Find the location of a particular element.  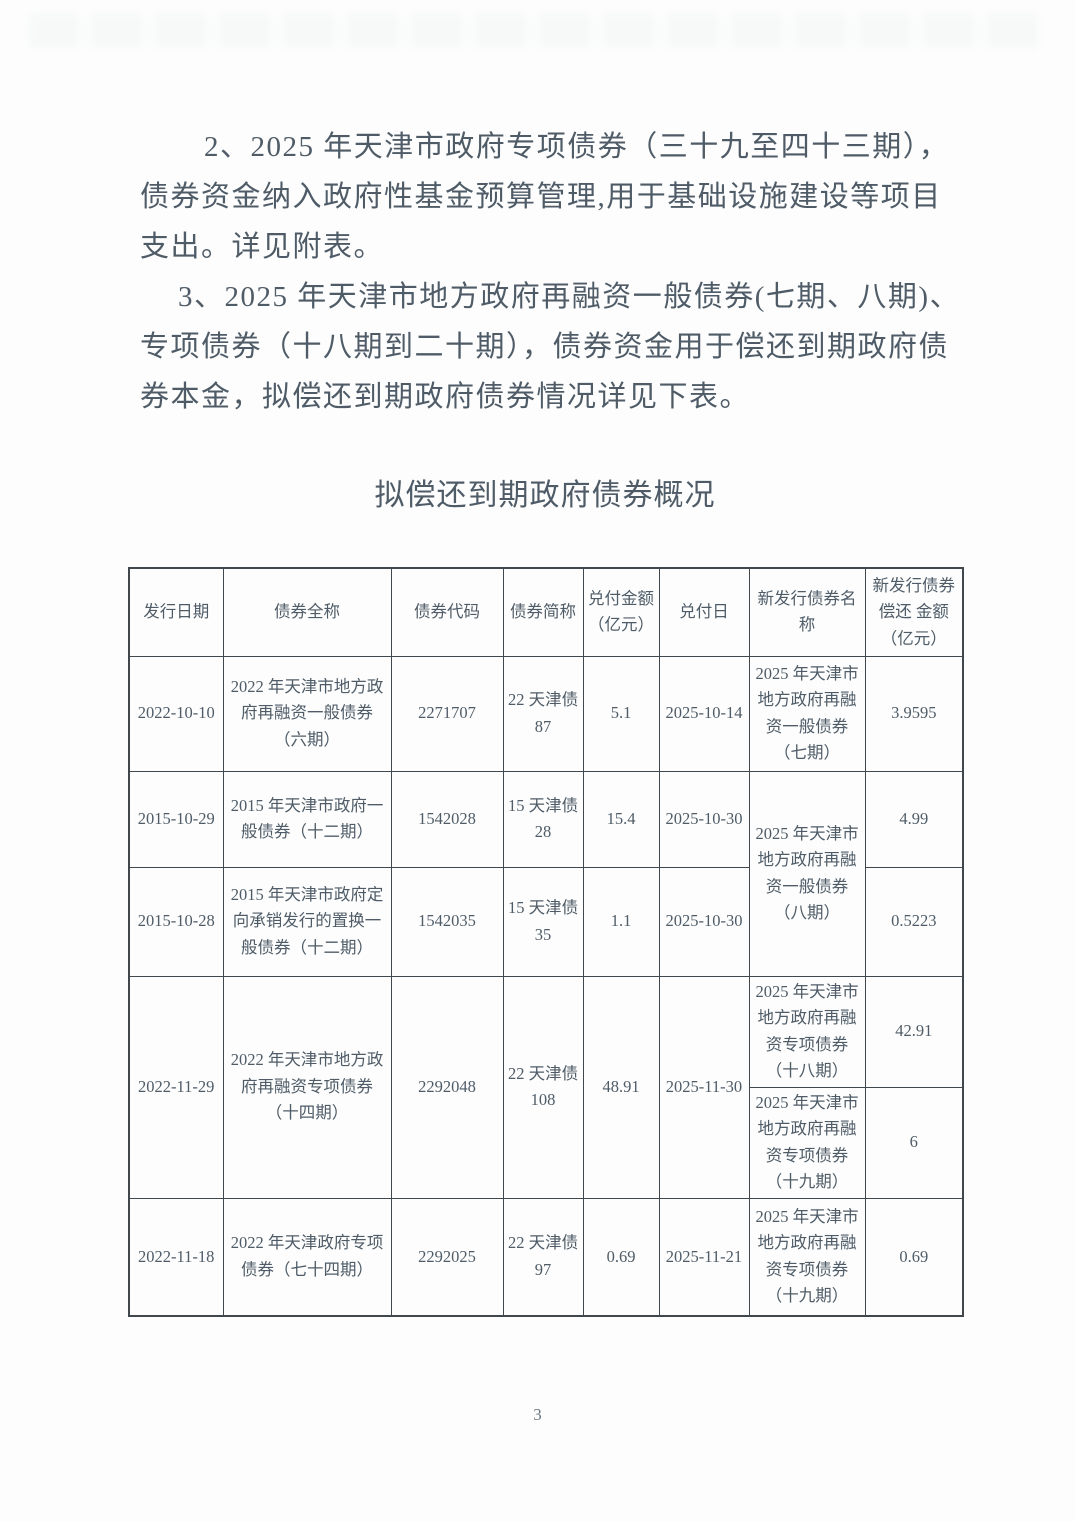

paragraph-2-line-2: 债券资金纳入政府性基金预算管理,用于基础设施建设等项目 is located at coordinates (541, 197).